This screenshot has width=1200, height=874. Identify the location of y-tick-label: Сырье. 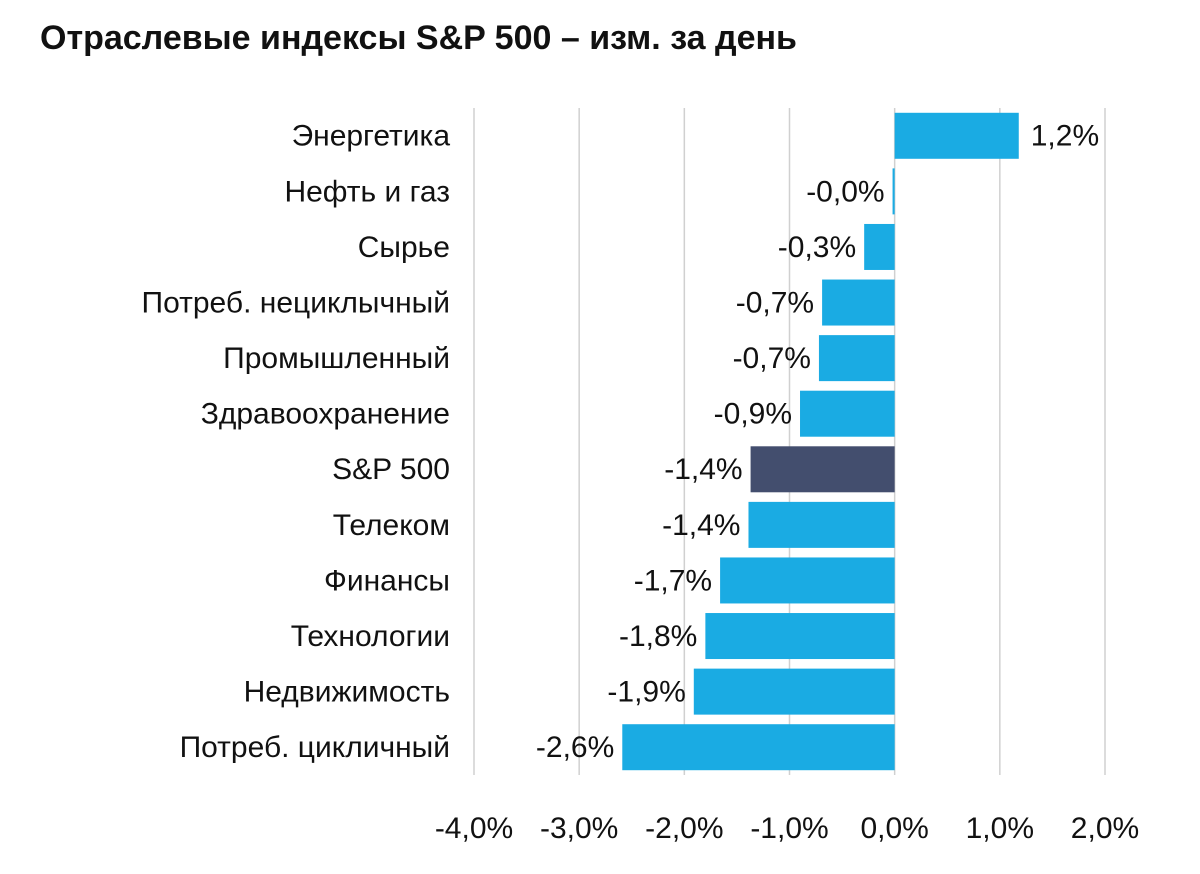
(404, 247).